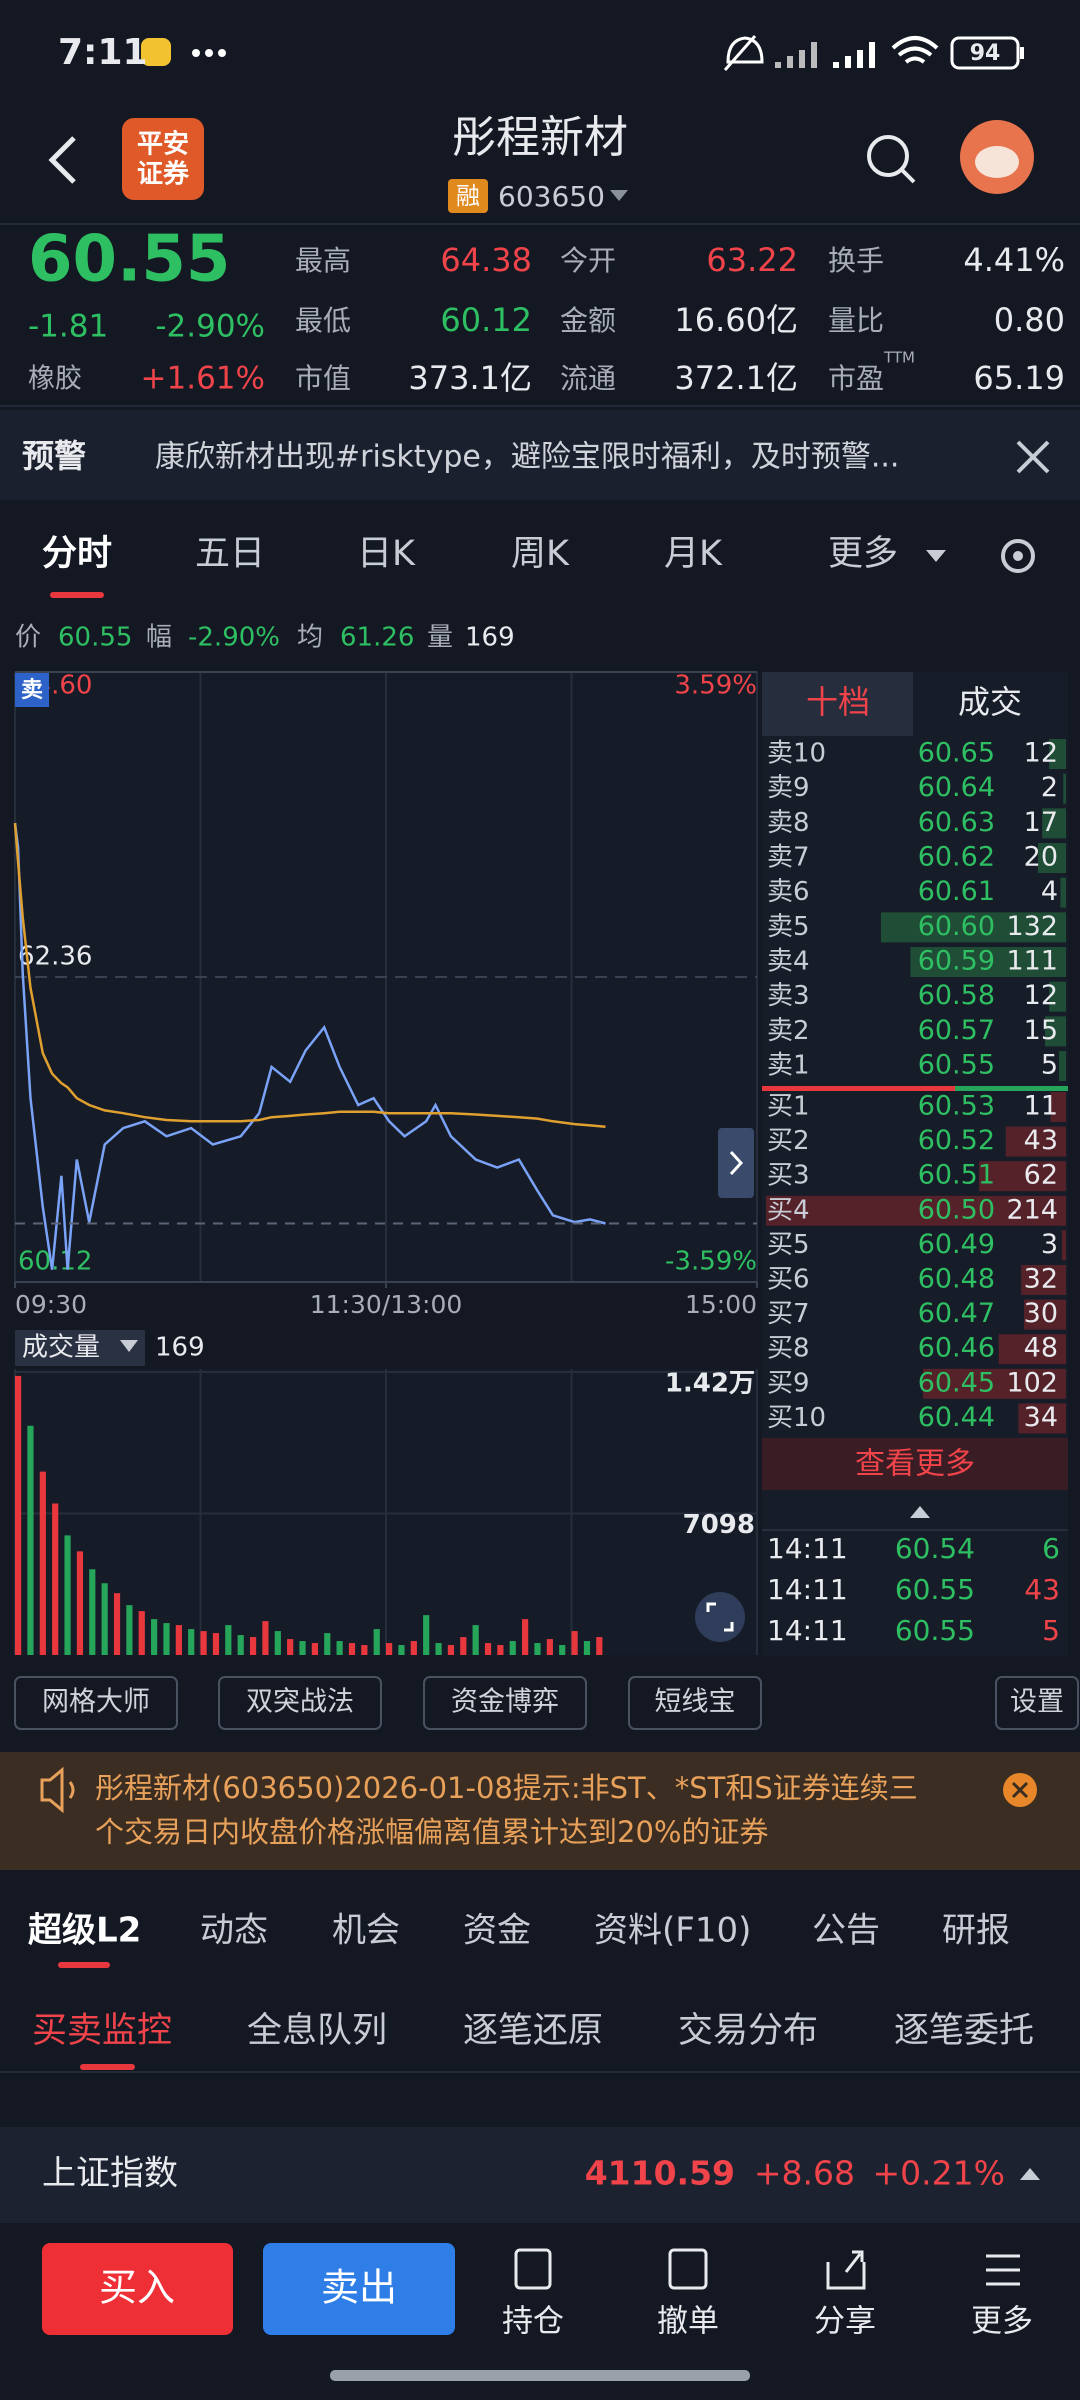 Image resolution: width=1080 pixels, height=2400 pixels. What do you see at coordinates (888, 156) in the screenshot?
I see `search-button` at bounding box center [888, 156].